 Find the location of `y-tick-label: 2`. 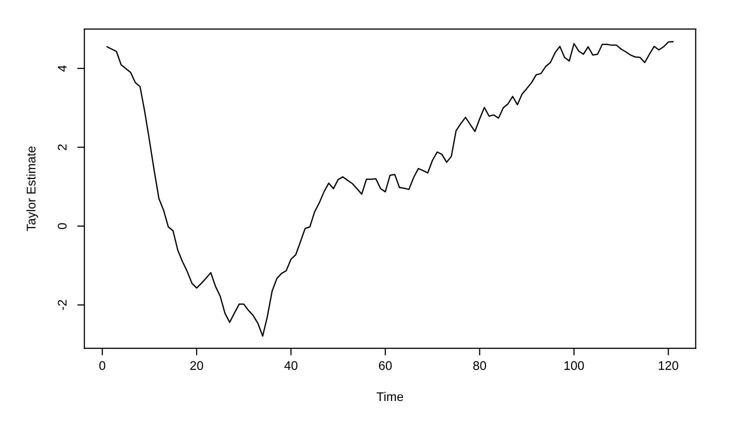

y-tick-label: 2 is located at coordinates (62, 147).